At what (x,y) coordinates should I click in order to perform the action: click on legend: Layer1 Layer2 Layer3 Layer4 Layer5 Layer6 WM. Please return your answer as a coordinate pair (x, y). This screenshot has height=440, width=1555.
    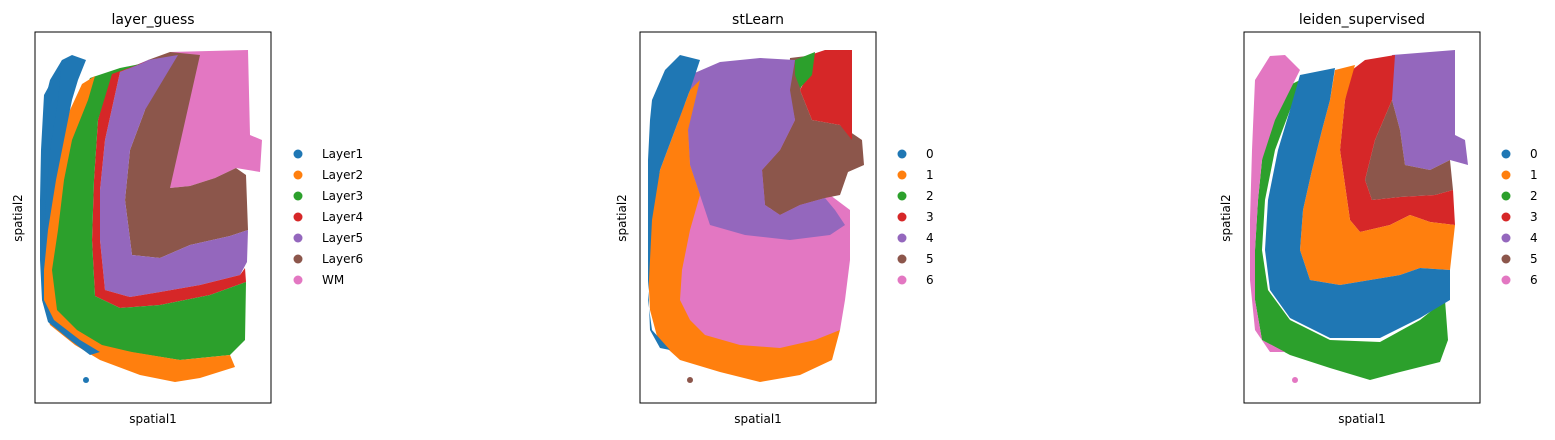
    Looking at the image, I should click on (328, 217).